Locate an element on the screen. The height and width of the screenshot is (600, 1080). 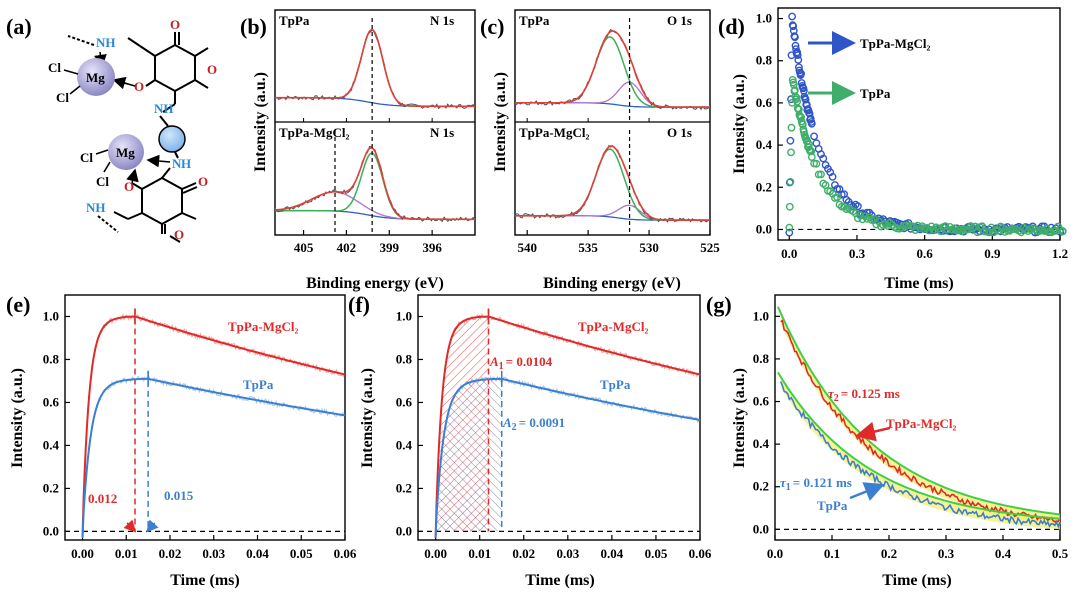
panel-e-xlabel: Time (ms) is located at coordinates (204, 580).